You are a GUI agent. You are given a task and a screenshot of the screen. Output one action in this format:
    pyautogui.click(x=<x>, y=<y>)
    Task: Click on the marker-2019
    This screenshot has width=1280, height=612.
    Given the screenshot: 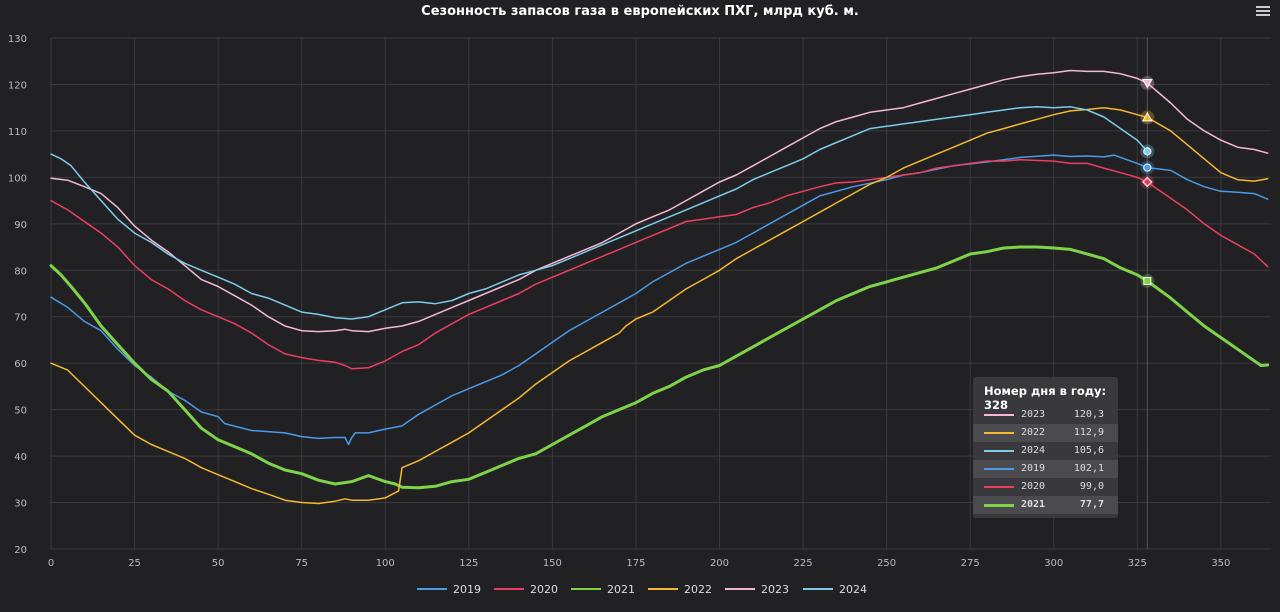 What is the action you would take?
    pyautogui.click(x=1147, y=167)
    